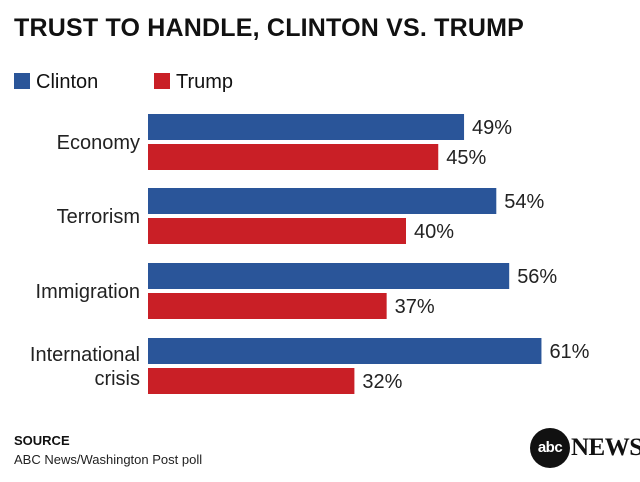 This screenshot has width=640, height=482. I want to click on value-label-trump-0: 45%, so click(466, 158).